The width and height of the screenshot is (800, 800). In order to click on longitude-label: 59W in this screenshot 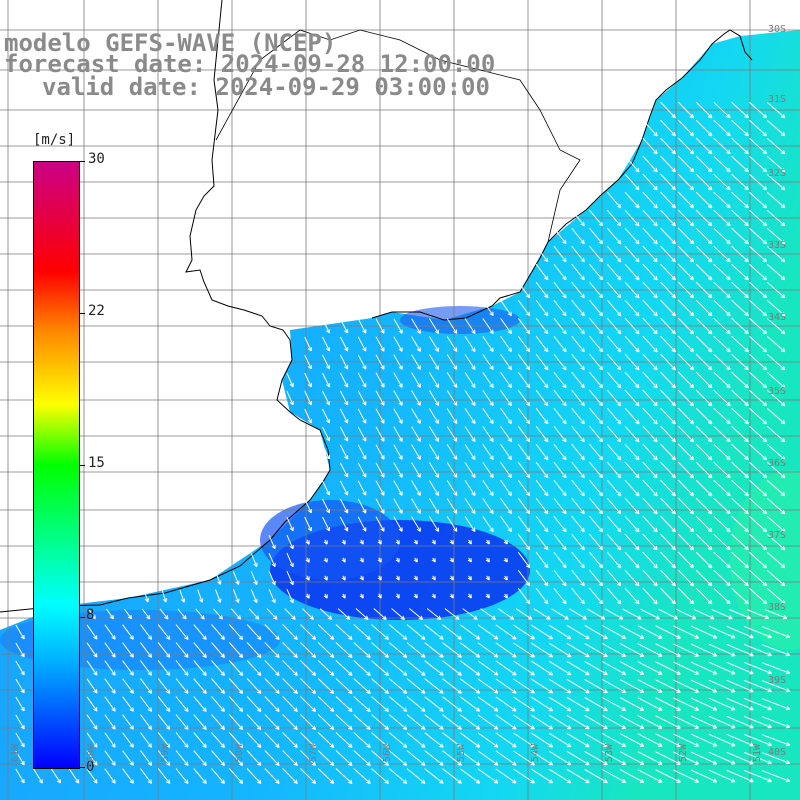, I will do `click(165, 753)`.